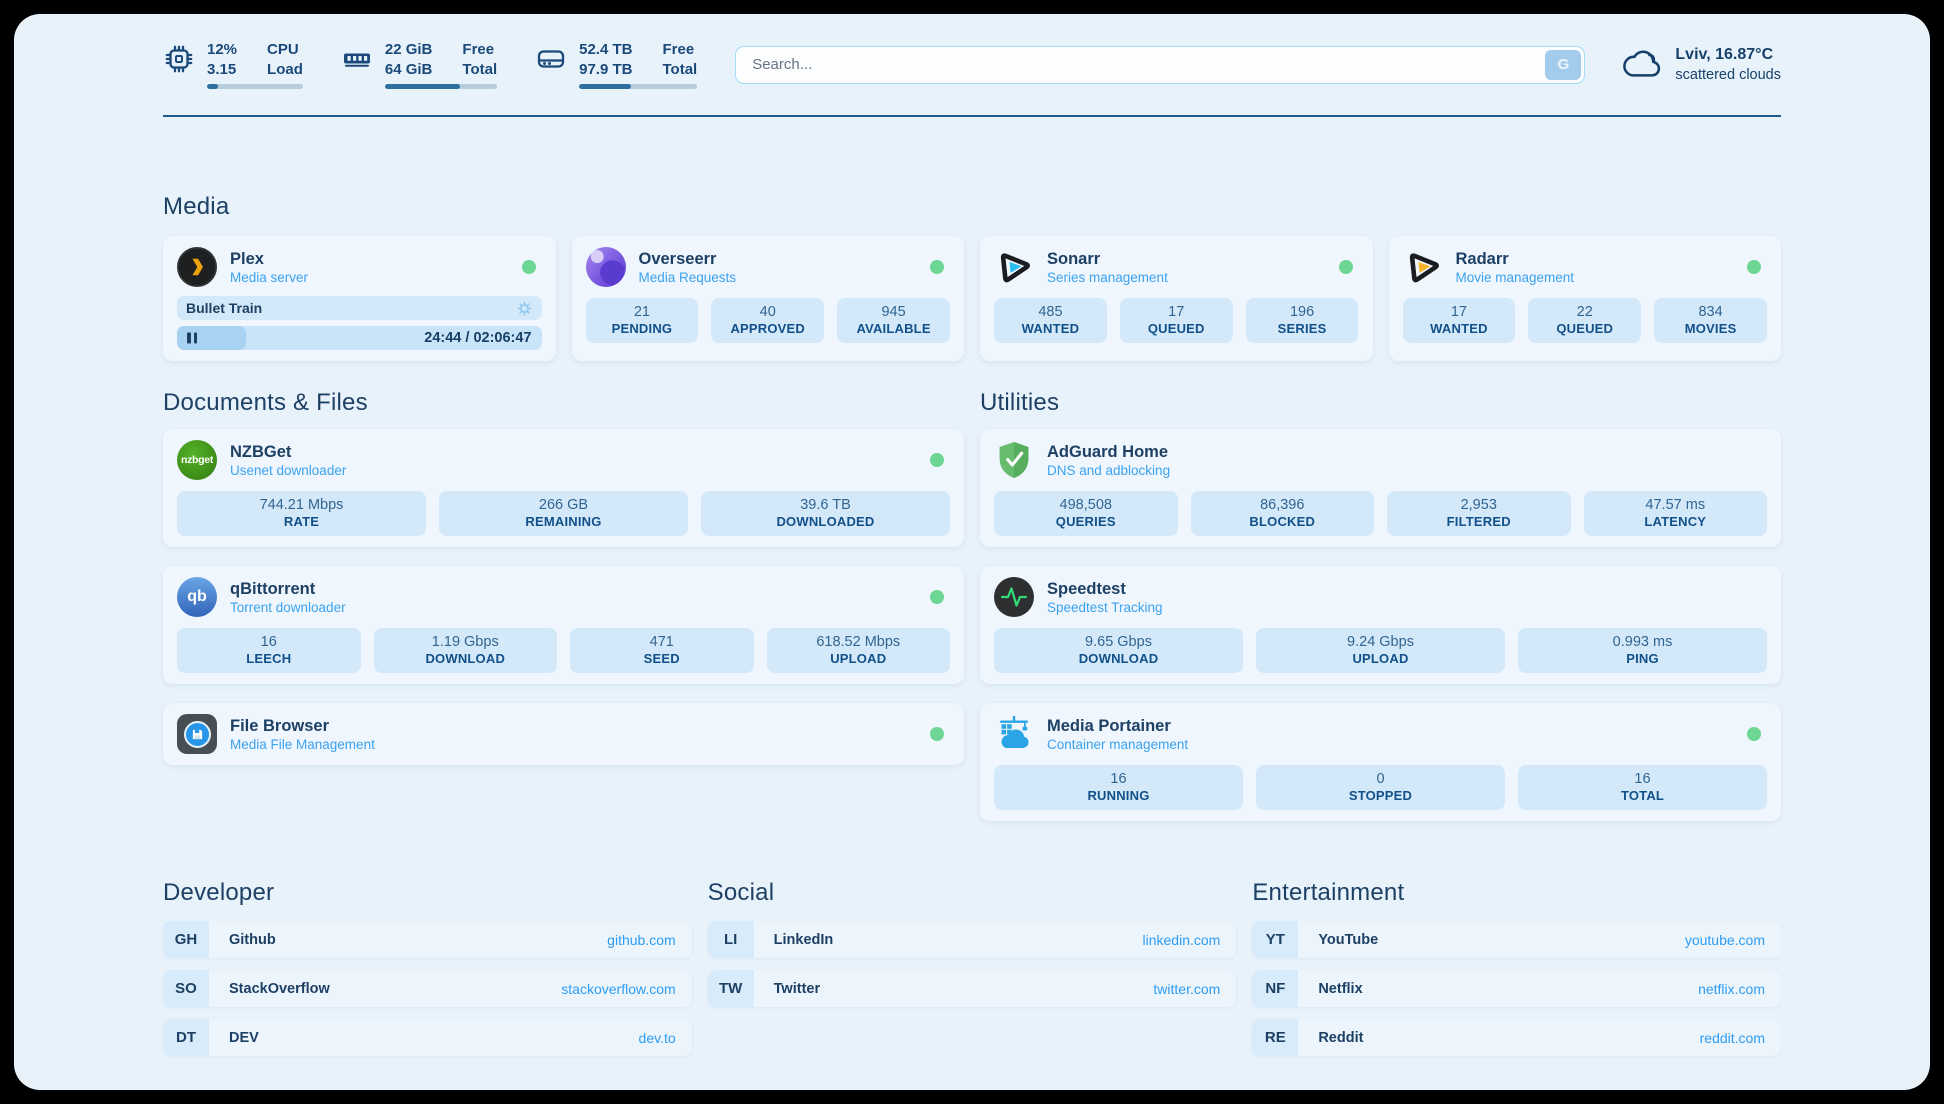 The width and height of the screenshot is (1944, 1104). What do you see at coordinates (356, 60) in the screenshot?
I see `ram-icon` at bounding box center [356, 60].